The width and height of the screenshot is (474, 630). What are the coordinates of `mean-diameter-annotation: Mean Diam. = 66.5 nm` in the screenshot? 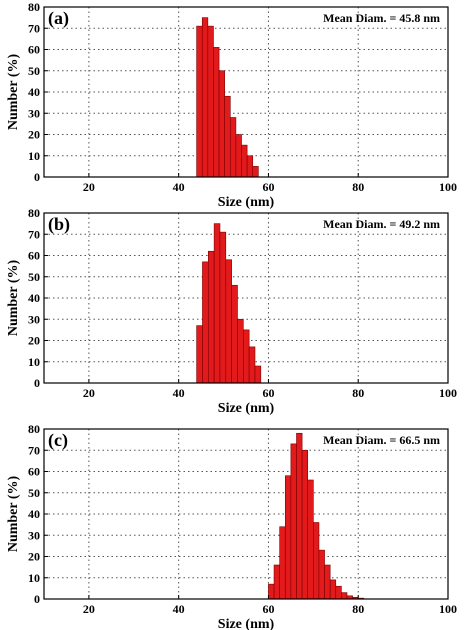 It's located at (381, 440).